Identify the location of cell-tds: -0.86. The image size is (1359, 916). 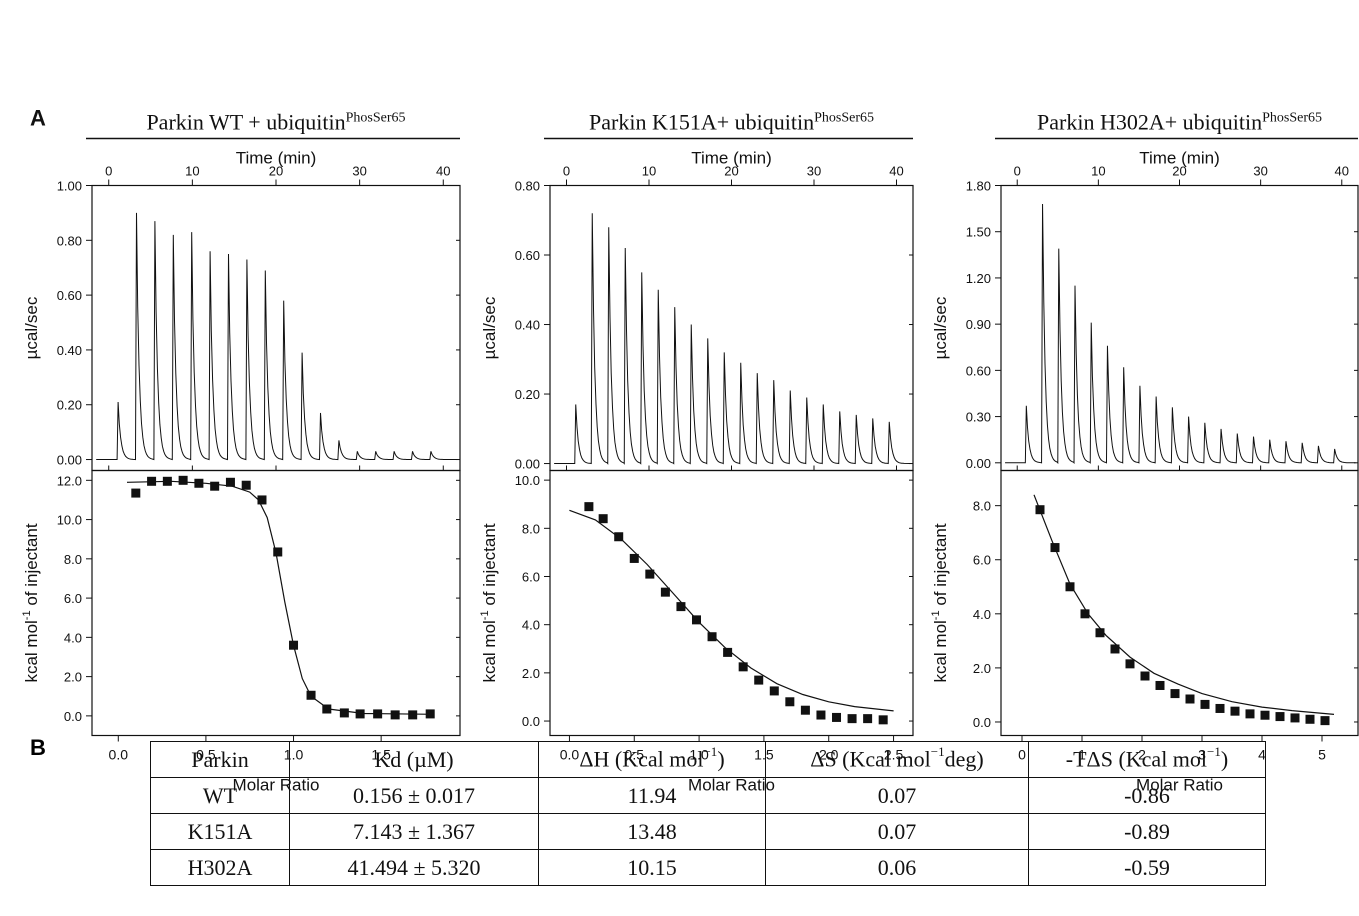
(1147, 795).